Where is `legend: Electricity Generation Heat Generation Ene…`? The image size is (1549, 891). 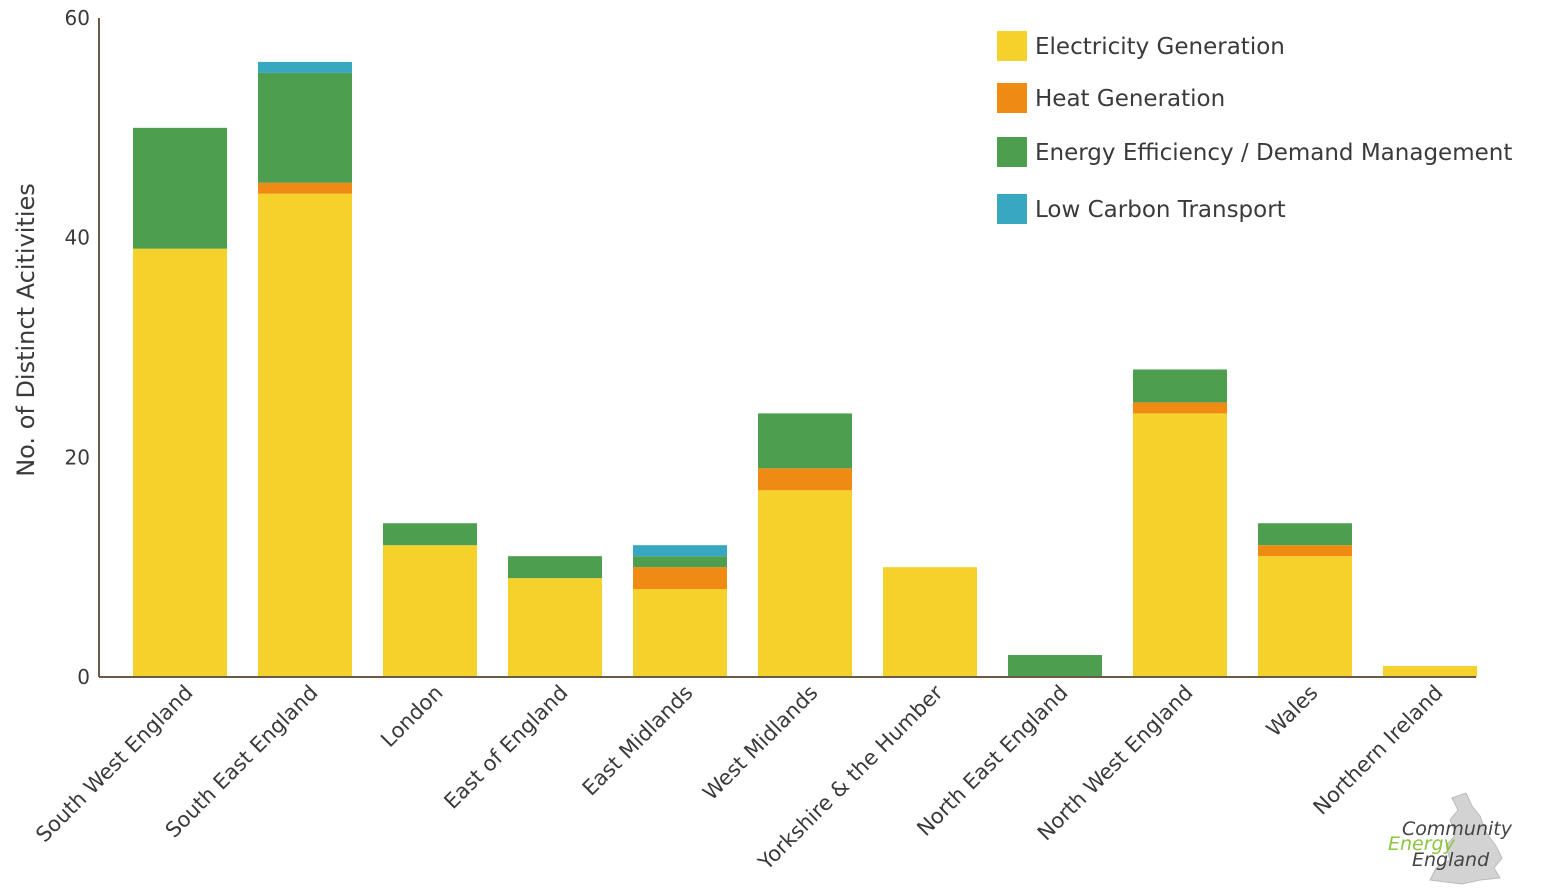
legend: Electricity Generation Heat Generation Ene… is located at coordinates (1254, 127).